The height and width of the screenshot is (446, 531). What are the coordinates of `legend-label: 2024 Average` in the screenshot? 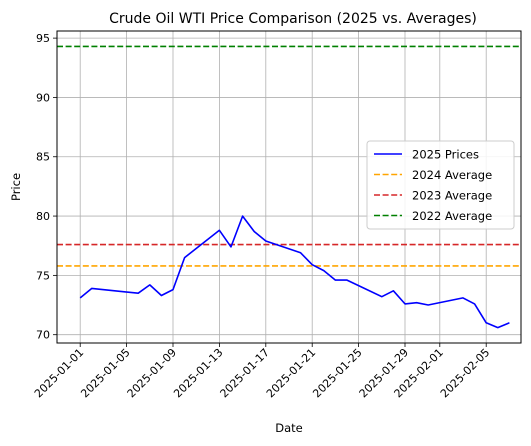 It's located at (452, 175).